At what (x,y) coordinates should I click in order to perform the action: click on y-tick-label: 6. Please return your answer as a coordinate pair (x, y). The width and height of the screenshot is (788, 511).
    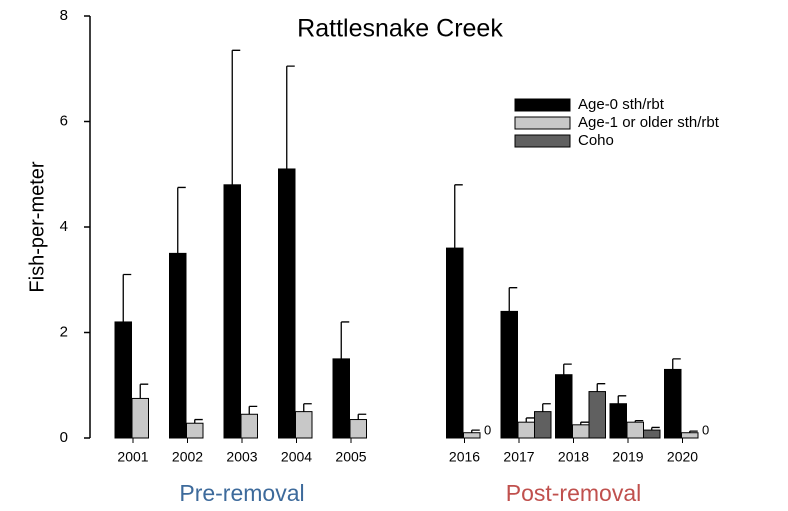
    Looking at the image, I should click on (64, 120).